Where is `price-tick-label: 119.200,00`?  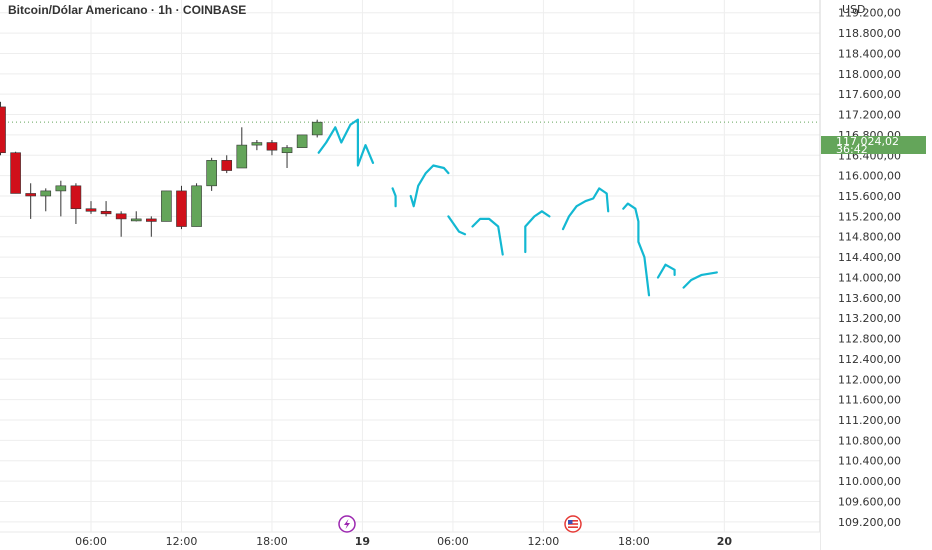 price-tick-label: 119.200,00 is located at coordinates (869, 13).